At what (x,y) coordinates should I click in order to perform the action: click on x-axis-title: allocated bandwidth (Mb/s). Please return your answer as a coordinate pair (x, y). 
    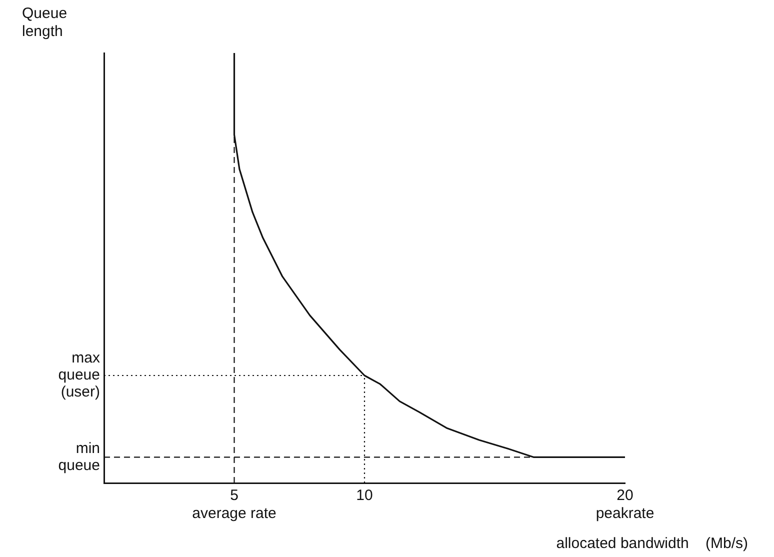
    Looking at the image, I should click on (652, 543).